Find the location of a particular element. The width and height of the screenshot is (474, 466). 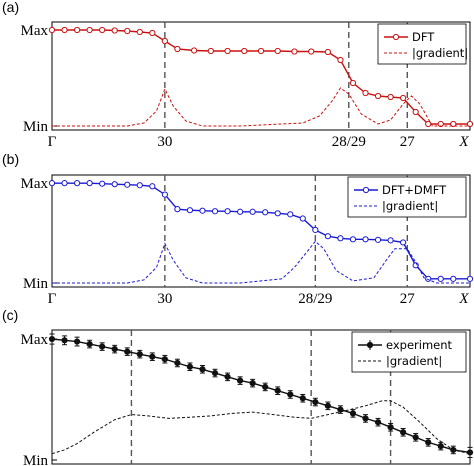

legend: experiment |gradient| is located at coordinates (409, 352).